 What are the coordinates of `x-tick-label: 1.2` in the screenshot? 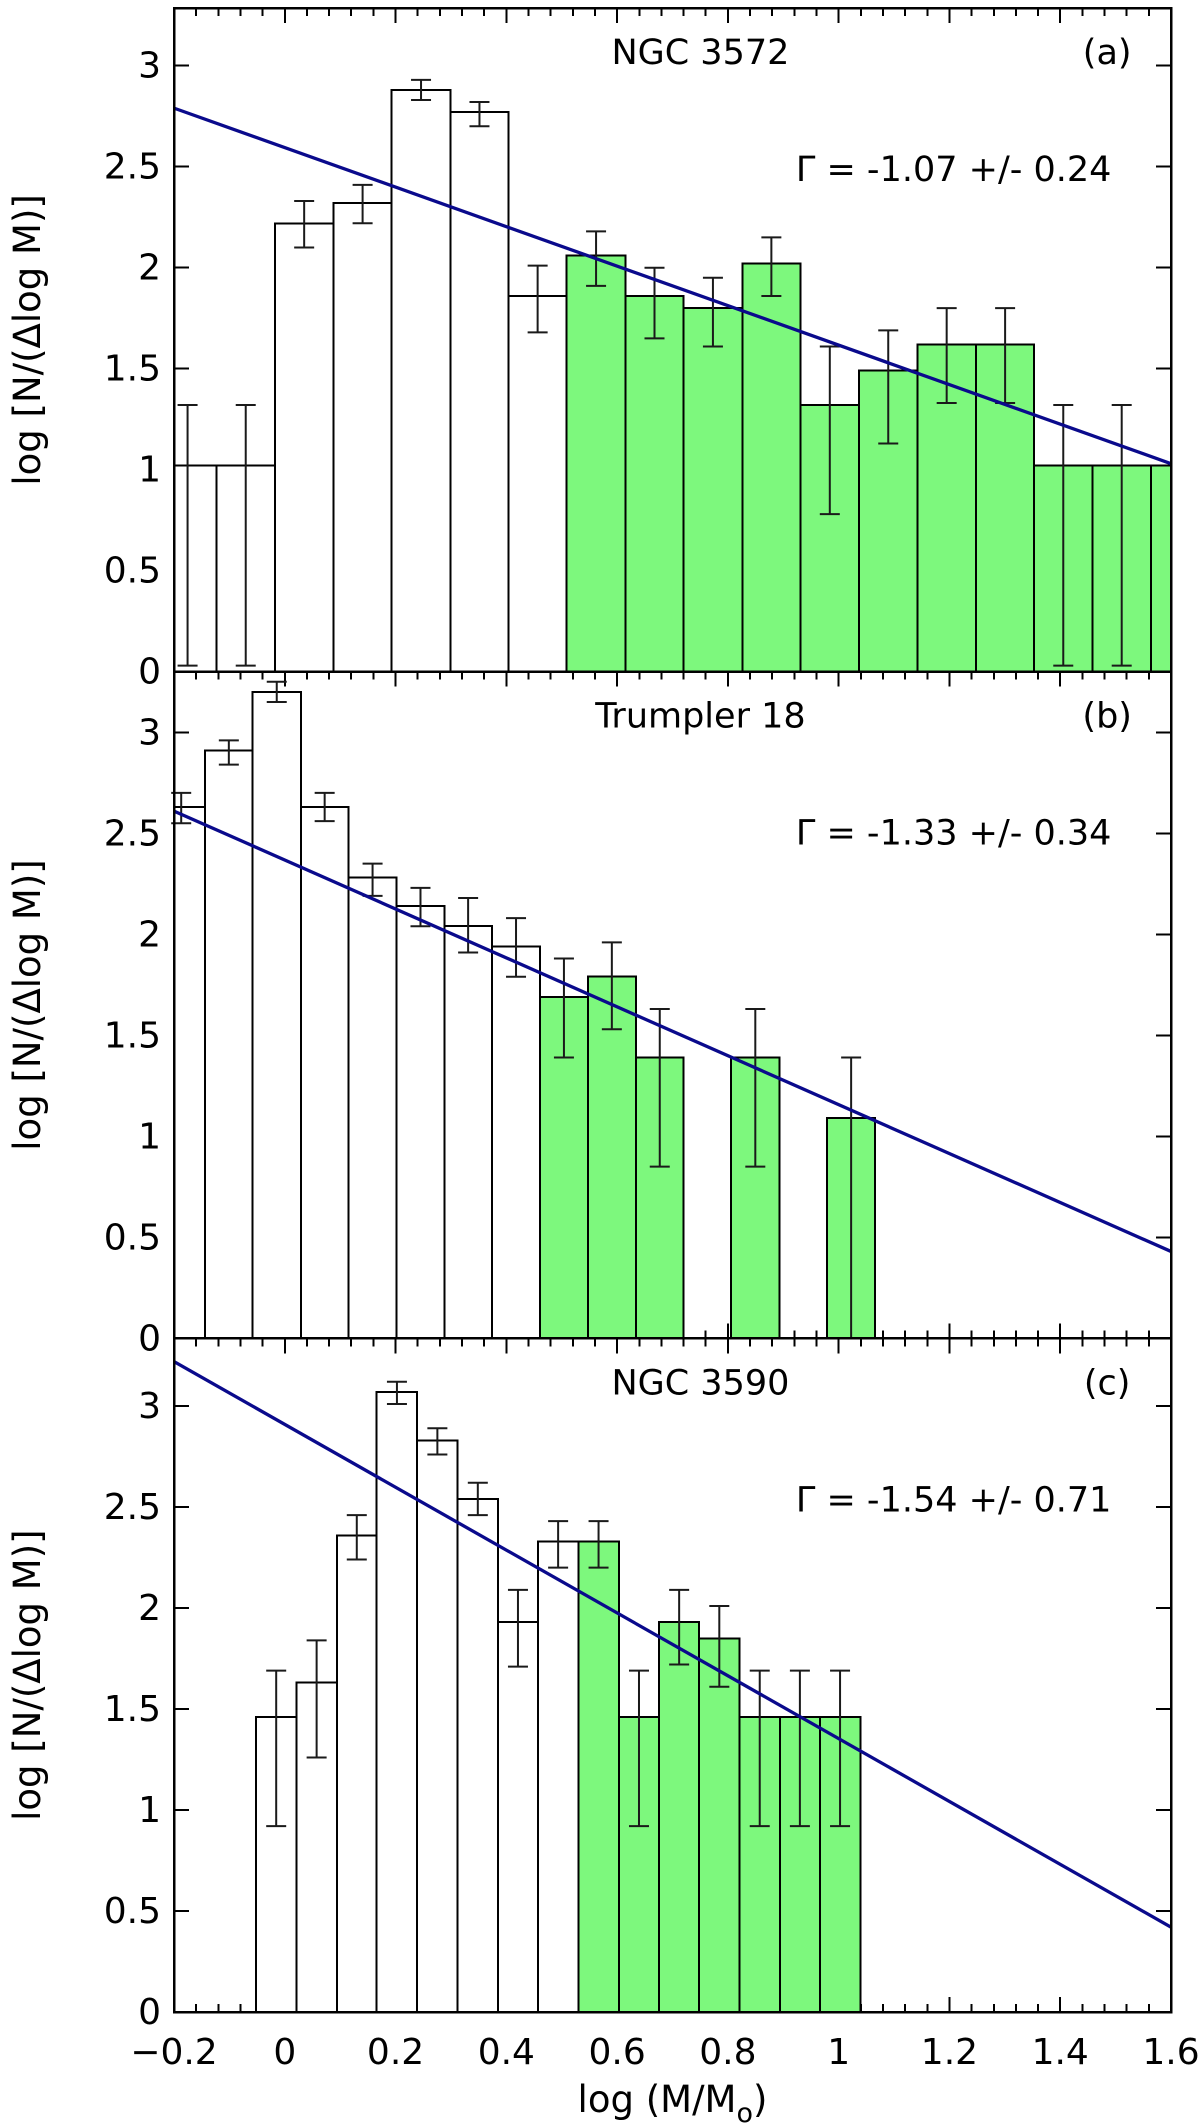 It's located at (949, 2052).